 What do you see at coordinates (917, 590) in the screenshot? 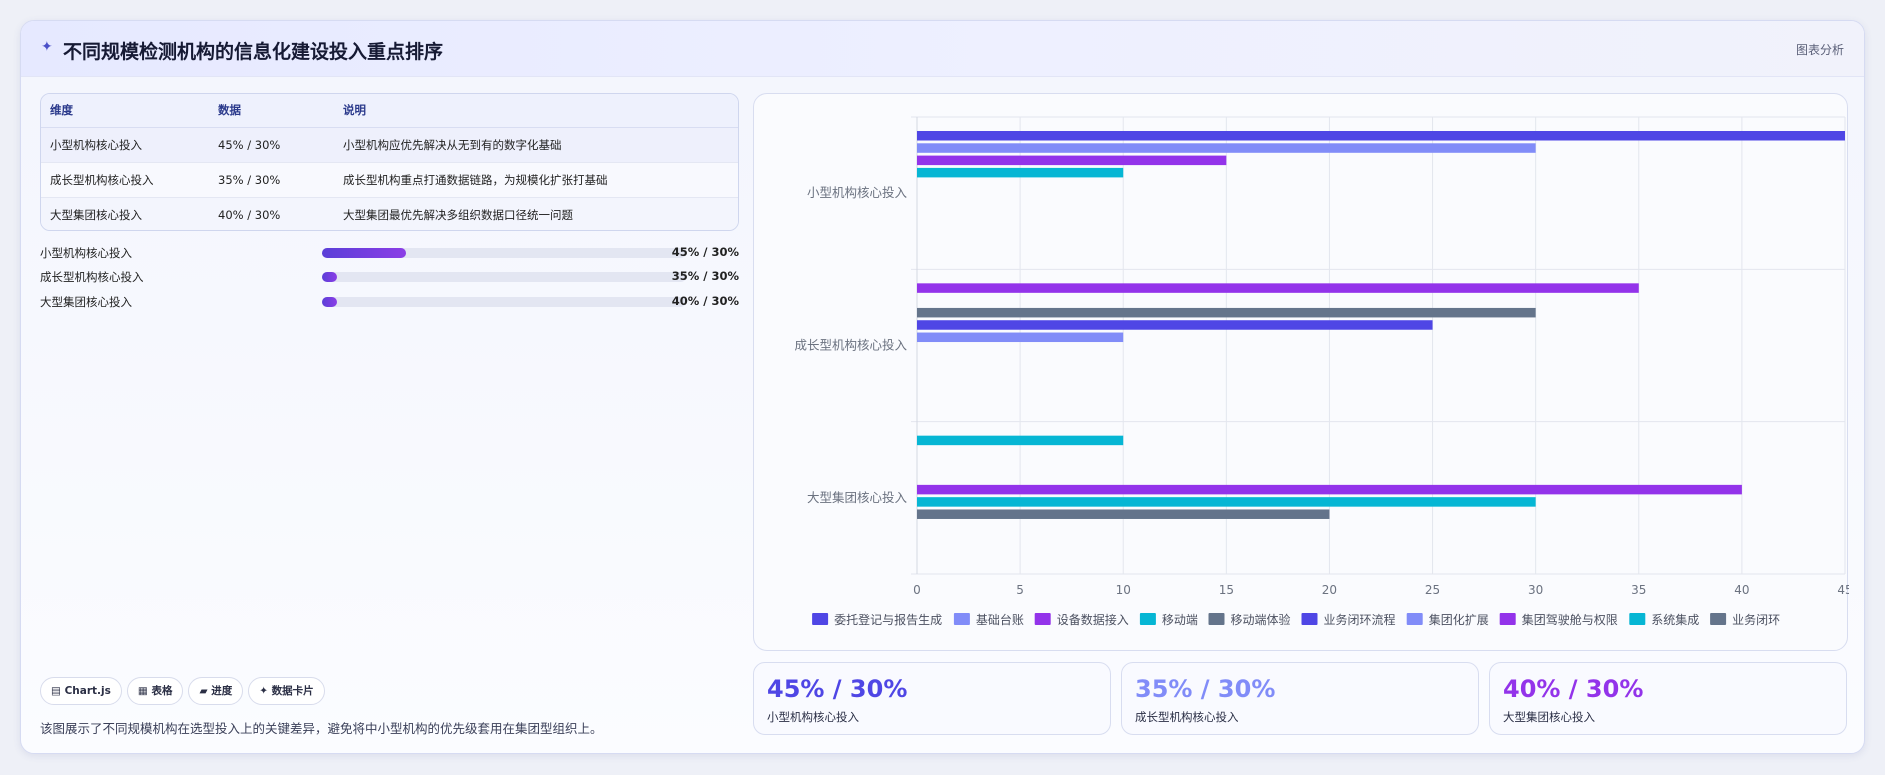
I see `x-tick-label: 0` at bounding box center [917, 590].